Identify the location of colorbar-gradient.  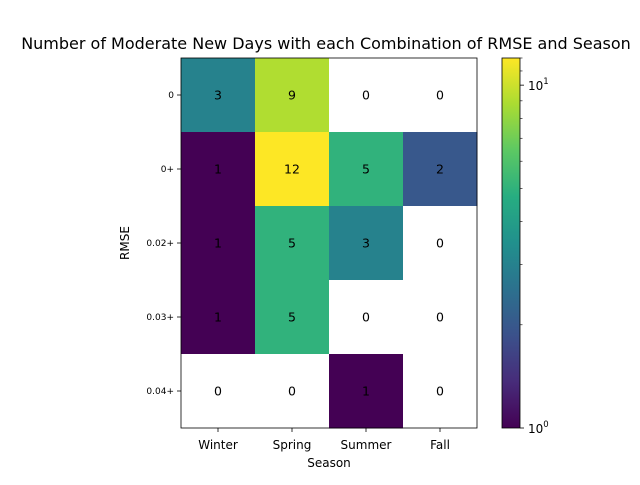
(511, 243).